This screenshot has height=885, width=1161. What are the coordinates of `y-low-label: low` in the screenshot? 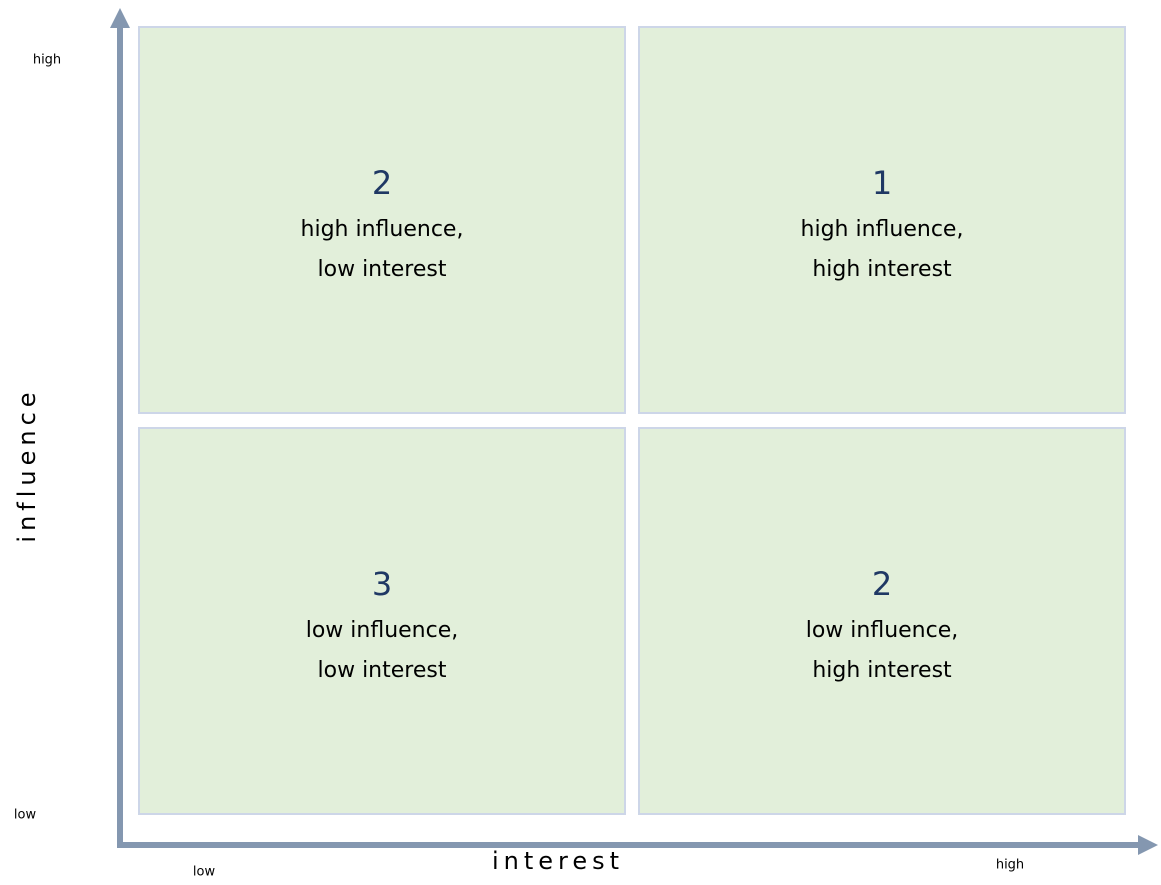 It's located at (25, 815).